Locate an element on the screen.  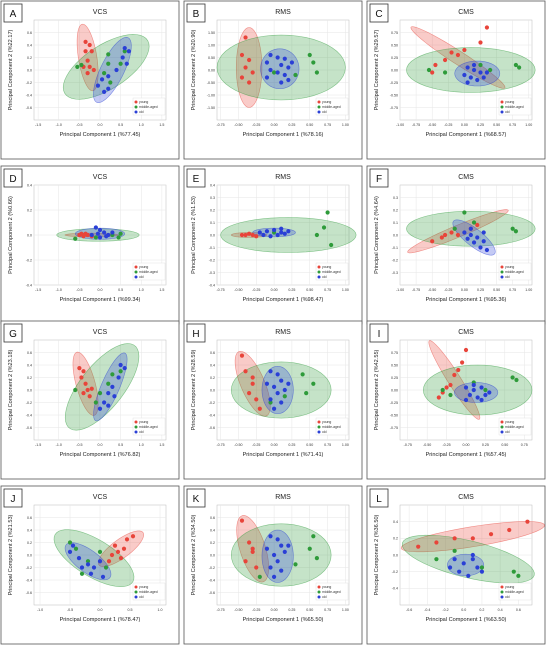
x-tick-label: -0.25 is located at coordinates (446, 445).